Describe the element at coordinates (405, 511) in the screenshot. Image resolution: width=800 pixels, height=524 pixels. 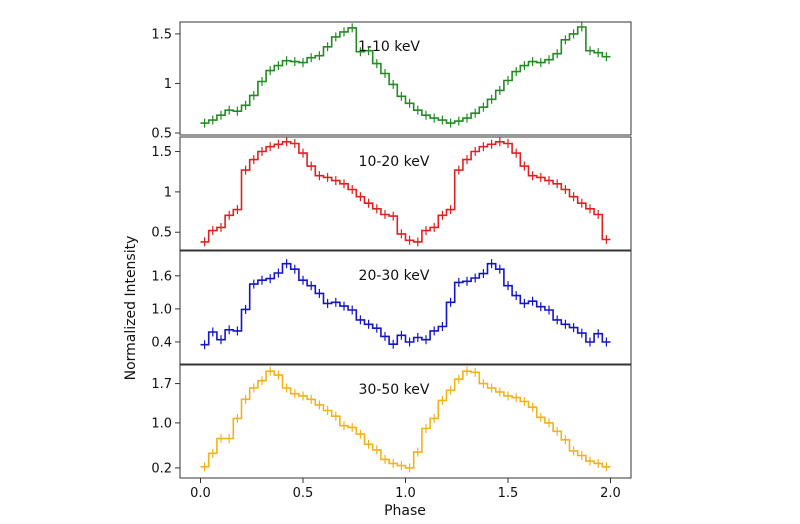
I see `x-axis-title: Phase` at that location.